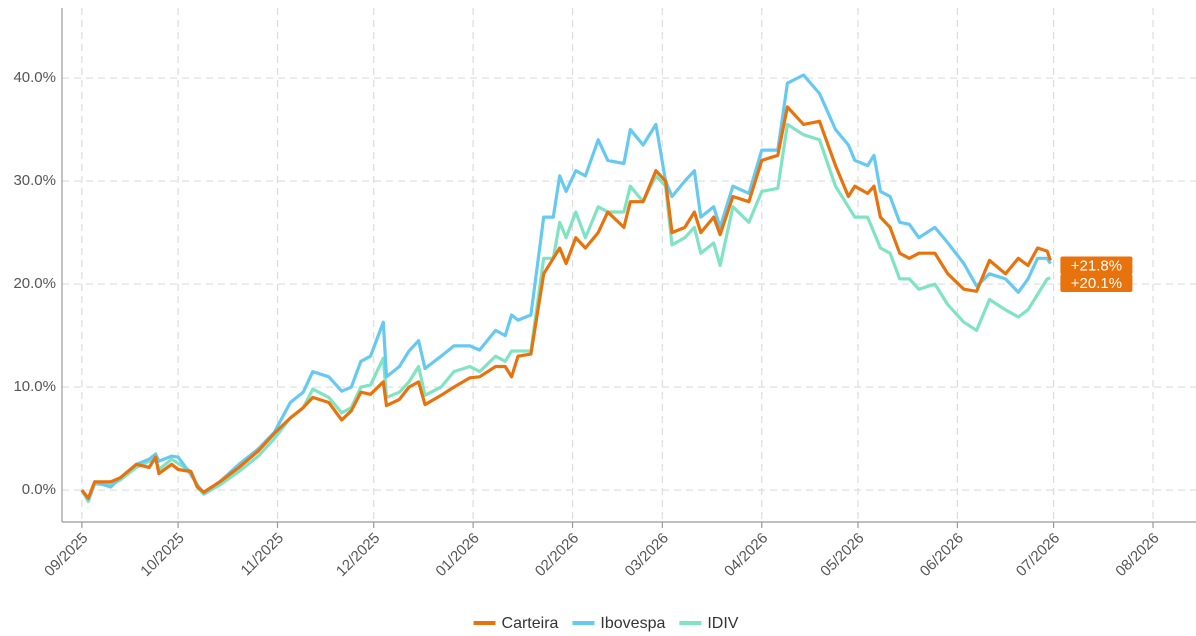 The height and width of the screenshot is (636, 1196). I want to click on x-tick-label: 02/2026, so click(557, 555).